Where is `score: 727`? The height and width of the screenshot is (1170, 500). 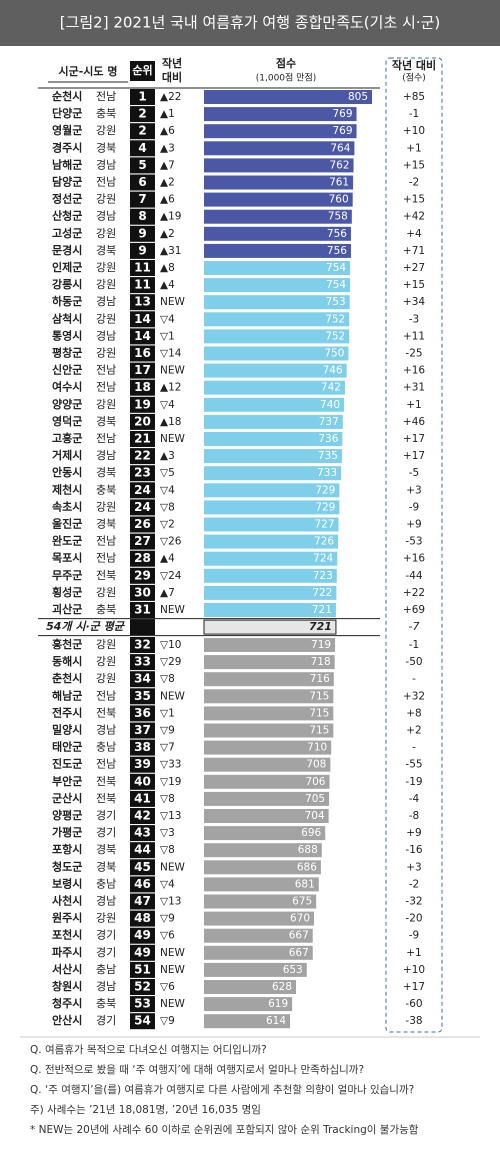
score: 727 is located at coordinates (324, 525).